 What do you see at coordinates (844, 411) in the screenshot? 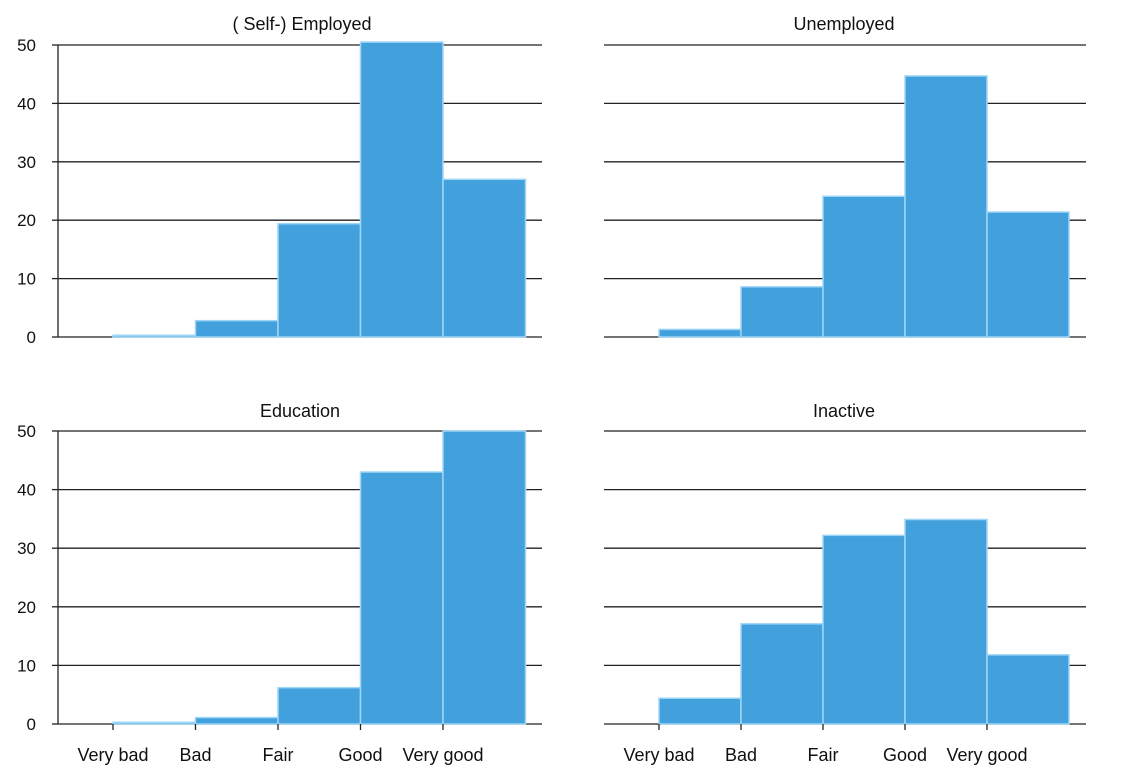
I see `panel-title: Inactive` at bounding box center [844, 411].